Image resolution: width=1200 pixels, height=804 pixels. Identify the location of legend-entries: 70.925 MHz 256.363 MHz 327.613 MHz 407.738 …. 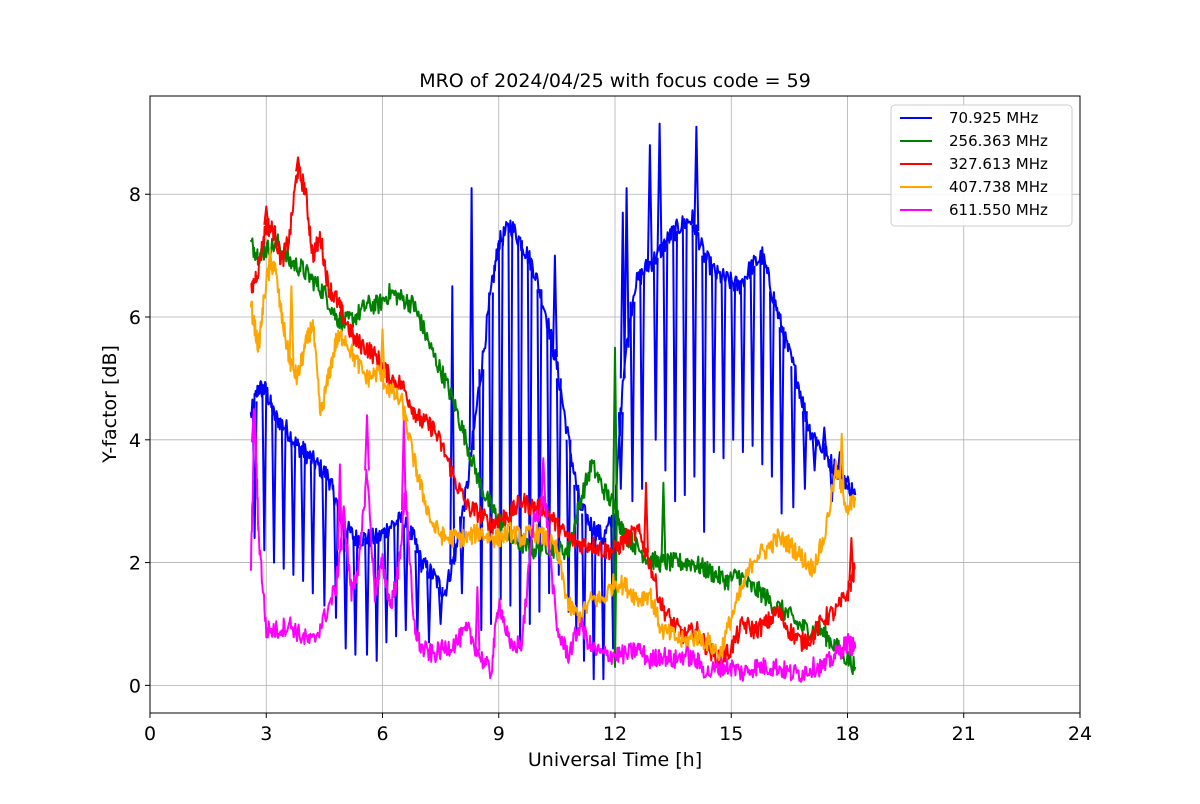
(974, 164).